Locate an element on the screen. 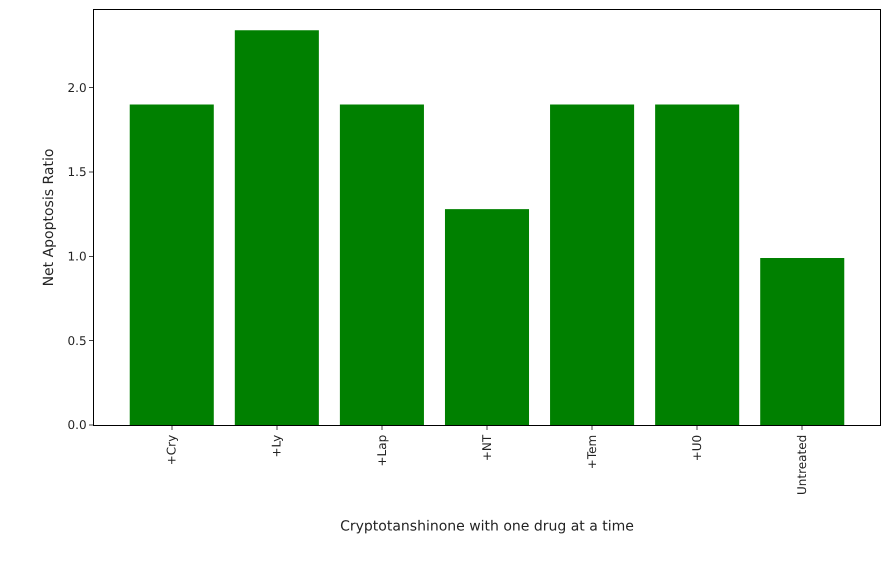  x-tick-label: +Lap is located at coordinates (381, 450).